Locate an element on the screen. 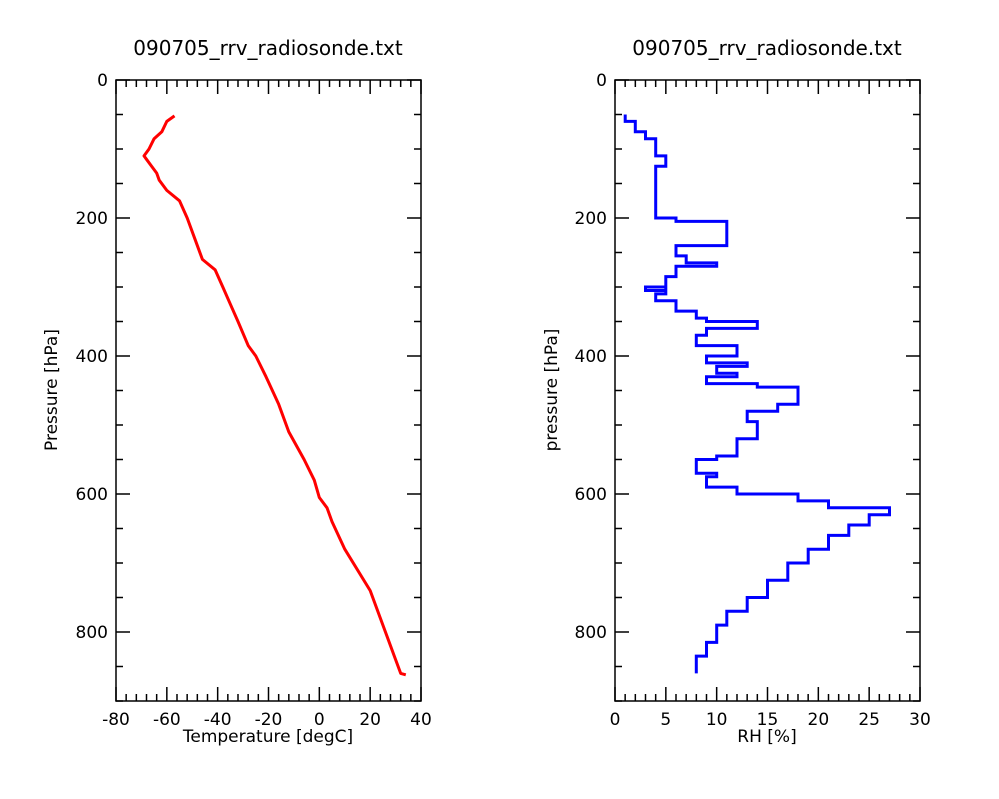  x-tick-label: -60 is located at coordinates (167, 720).